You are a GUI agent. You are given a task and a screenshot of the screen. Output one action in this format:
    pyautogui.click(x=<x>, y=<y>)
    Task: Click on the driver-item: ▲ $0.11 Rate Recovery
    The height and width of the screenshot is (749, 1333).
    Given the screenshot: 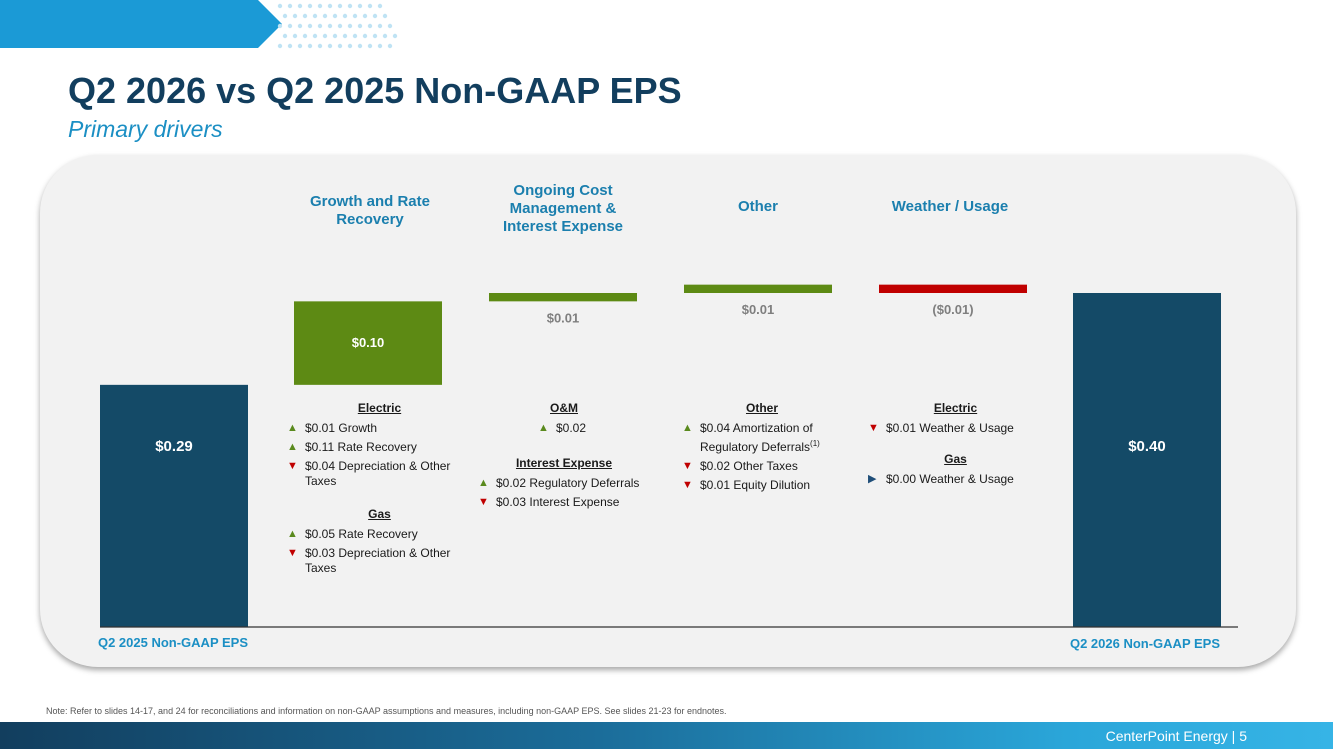 What is the action you would take?
    pyautogui.click(x=379, y=447)
    